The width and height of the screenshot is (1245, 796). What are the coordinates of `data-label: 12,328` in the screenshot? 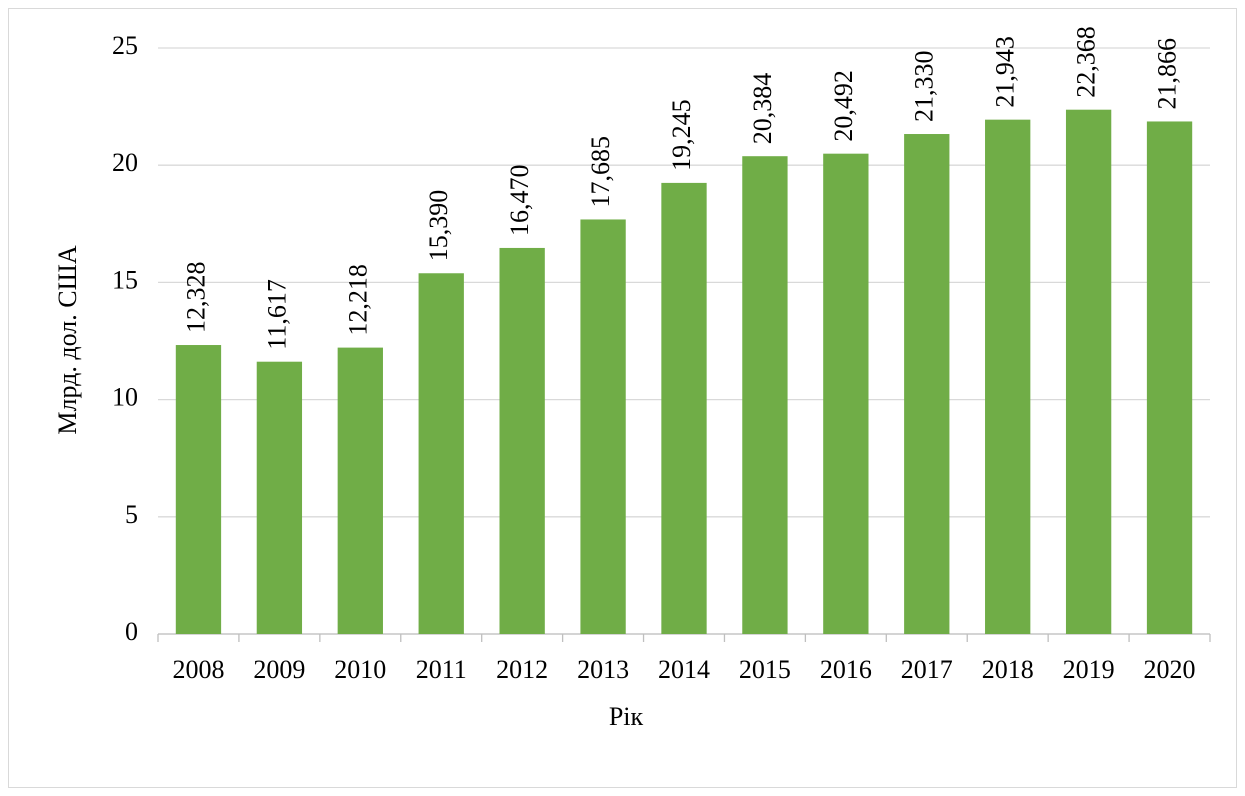 It's located at (195, 298).